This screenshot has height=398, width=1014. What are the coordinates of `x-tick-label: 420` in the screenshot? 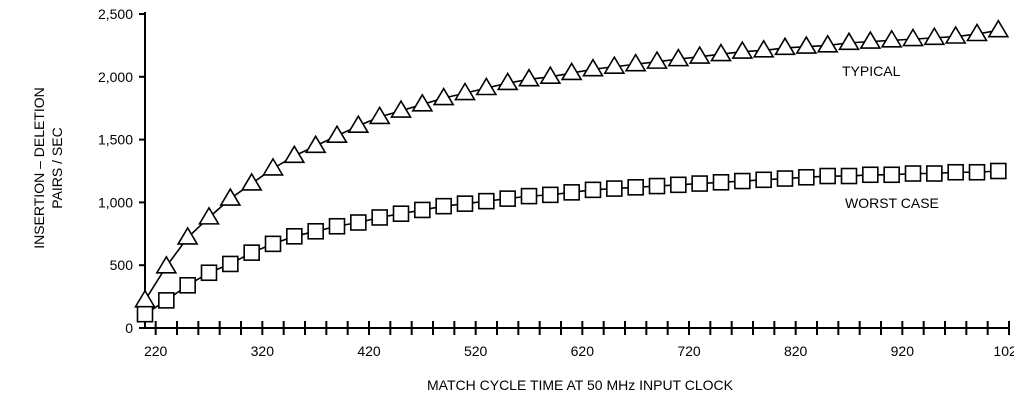 It's located at (369, 351).